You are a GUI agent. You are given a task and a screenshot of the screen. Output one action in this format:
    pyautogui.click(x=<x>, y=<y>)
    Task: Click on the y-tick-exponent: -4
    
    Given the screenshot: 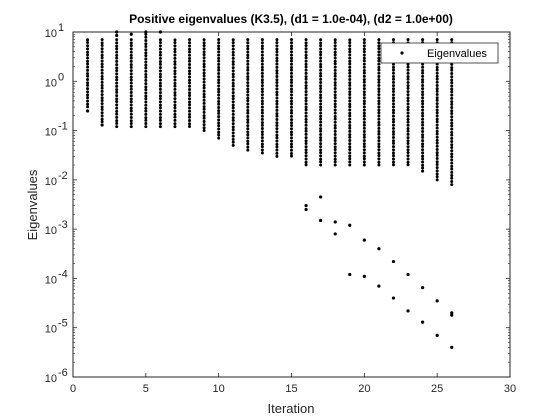 What is the action you would take?
    pyautogui.click(x=63, y=274)
    